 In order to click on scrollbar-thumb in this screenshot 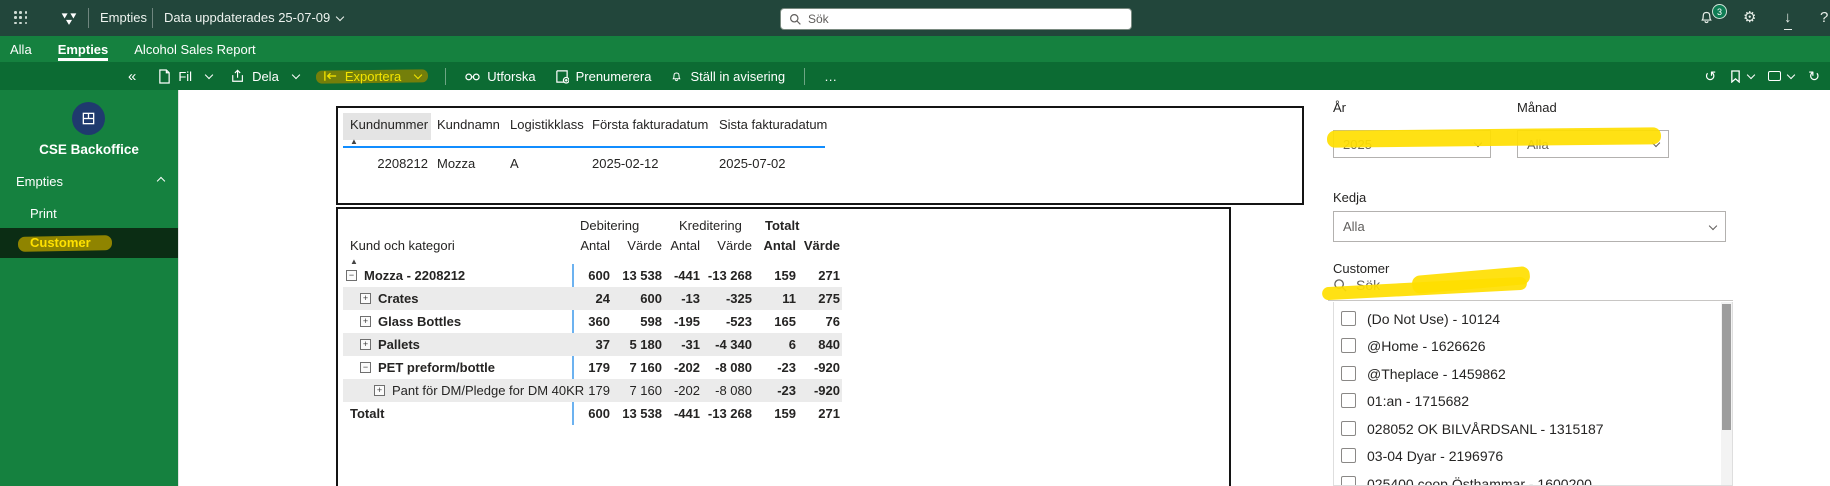, I will do `click(1726, 367)`.